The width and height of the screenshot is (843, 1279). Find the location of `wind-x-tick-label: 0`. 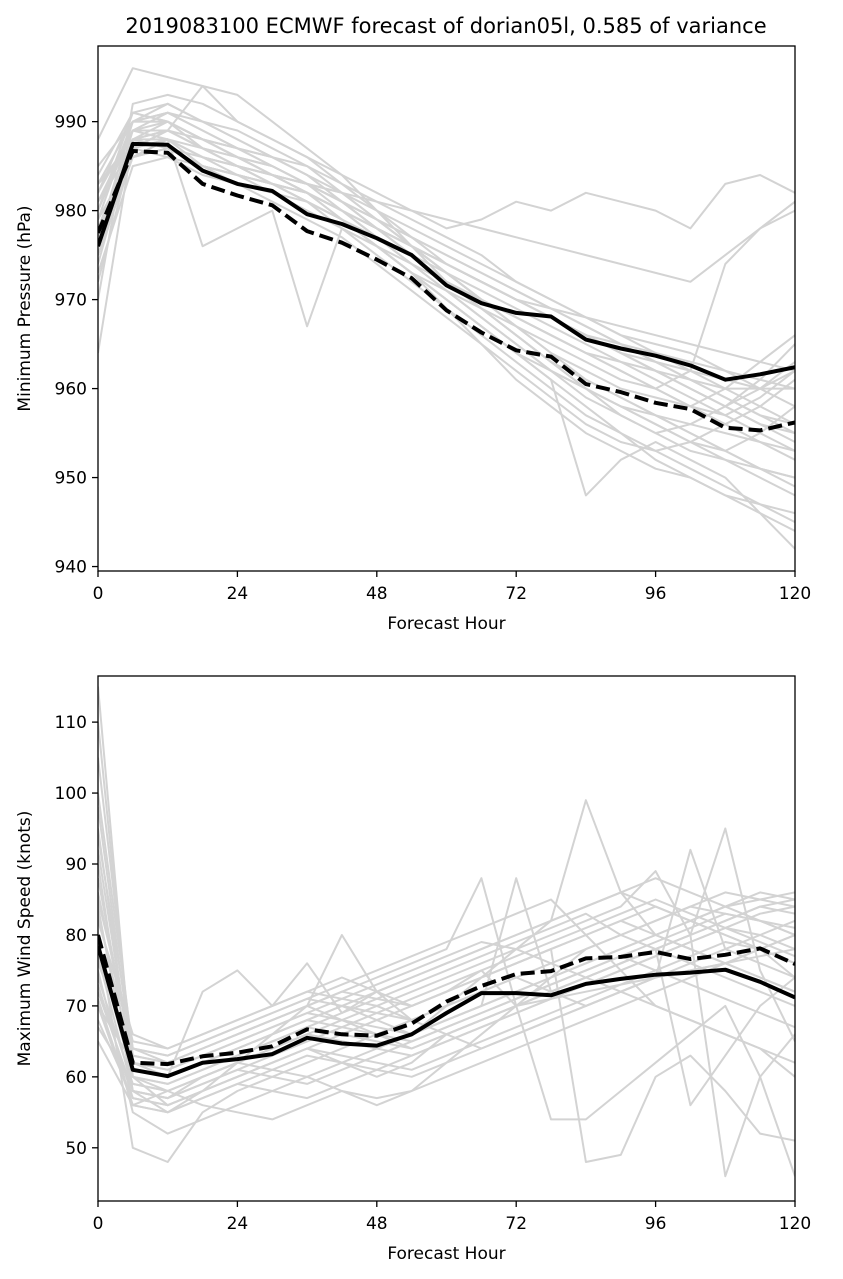

wind-x-tick-label: 0 is located at coordinates (98, 1224).